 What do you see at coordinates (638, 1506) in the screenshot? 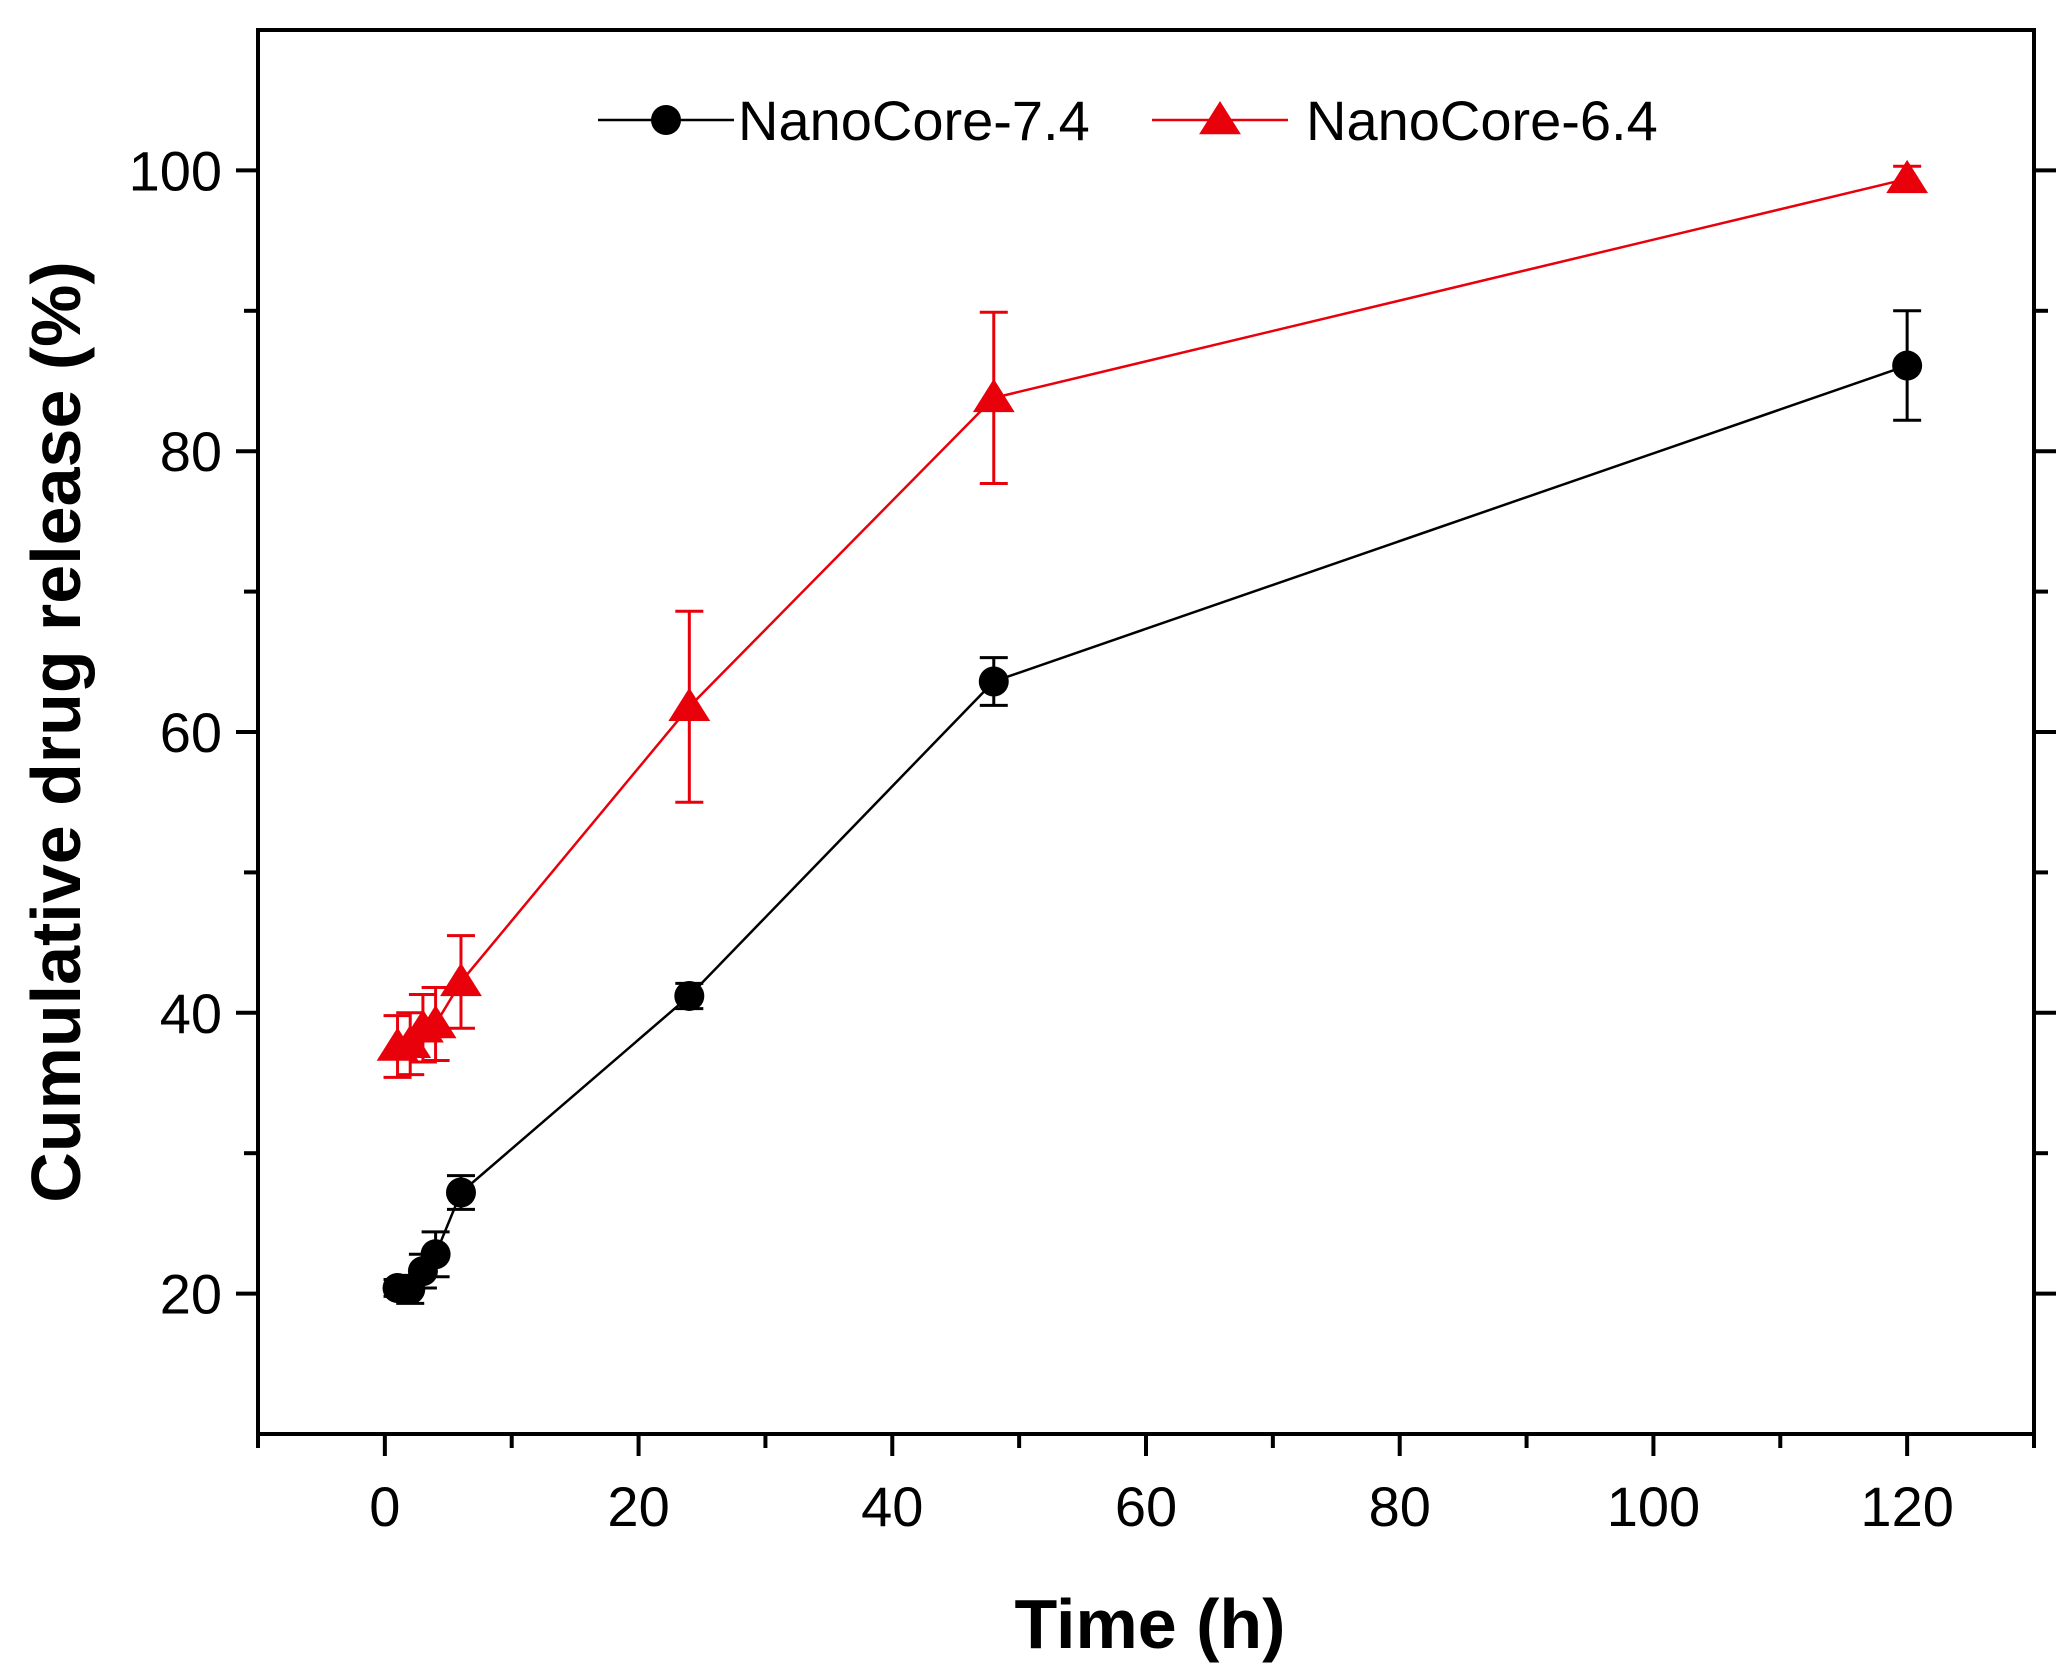
I see `x-tick-label: 20` at bounding box center [638, 1506].